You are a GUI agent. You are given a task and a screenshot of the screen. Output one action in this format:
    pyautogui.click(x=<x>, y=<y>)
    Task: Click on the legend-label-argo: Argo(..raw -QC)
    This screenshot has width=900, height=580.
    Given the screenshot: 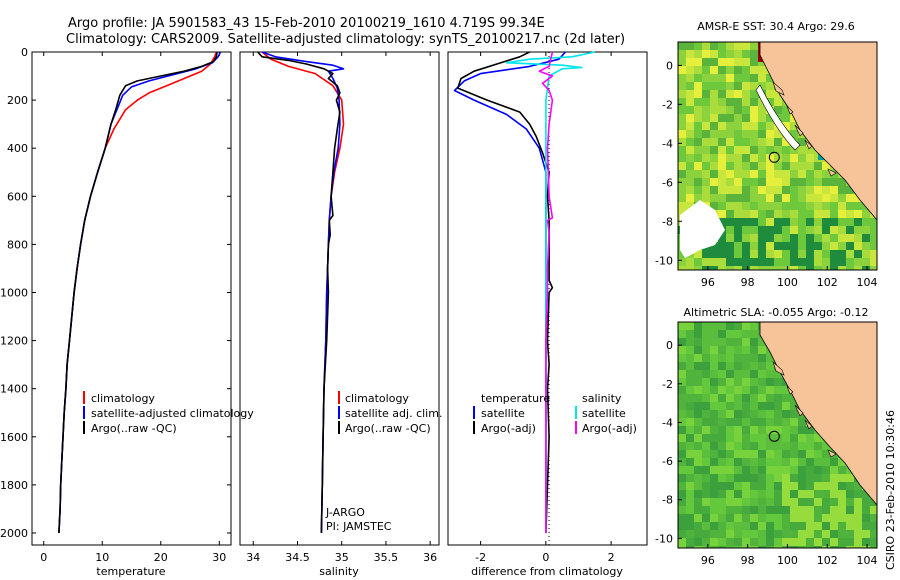 What is the action you would take?
    pyautogui.click(x=388, y=428)
    